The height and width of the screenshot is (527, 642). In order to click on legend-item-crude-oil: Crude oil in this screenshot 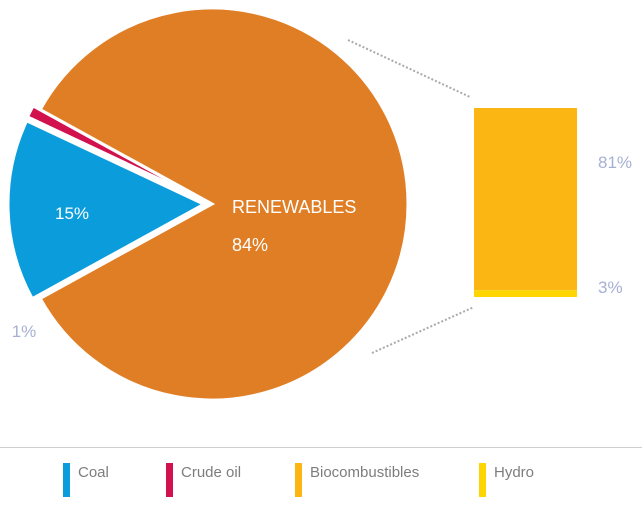, I will do `click(203, 480)`.